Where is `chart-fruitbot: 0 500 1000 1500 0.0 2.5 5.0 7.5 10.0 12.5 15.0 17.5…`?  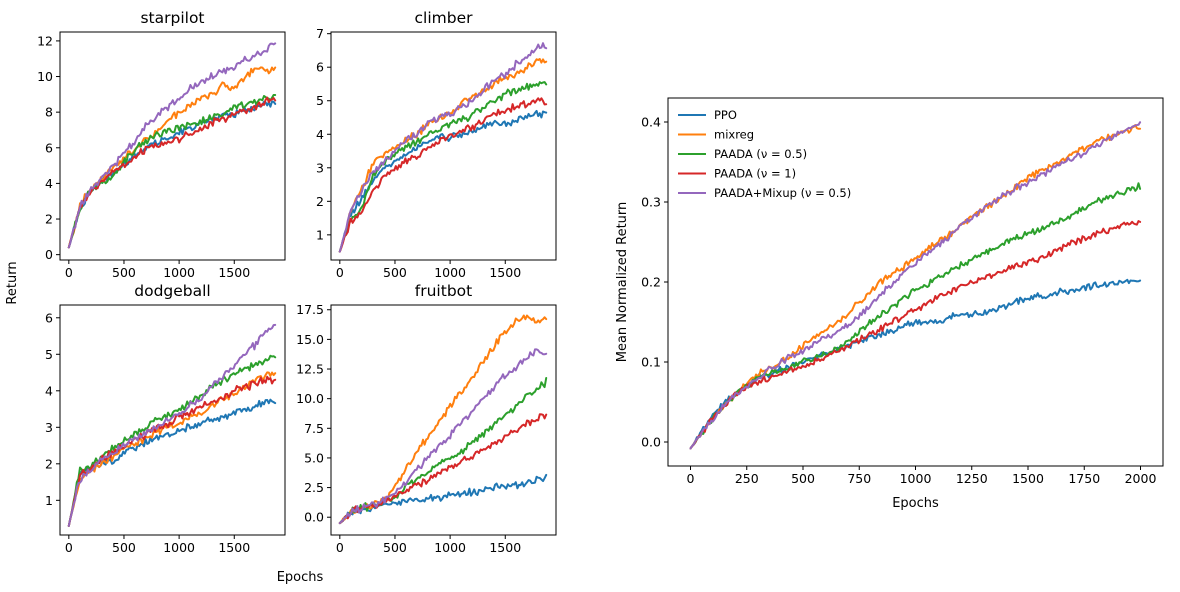 chart-fruitbot: 0 500 1000 1500 0.0 2.5 5.0 7.5 10.0 12.5 15.0 17.5… is located at coordinates (426, 418).